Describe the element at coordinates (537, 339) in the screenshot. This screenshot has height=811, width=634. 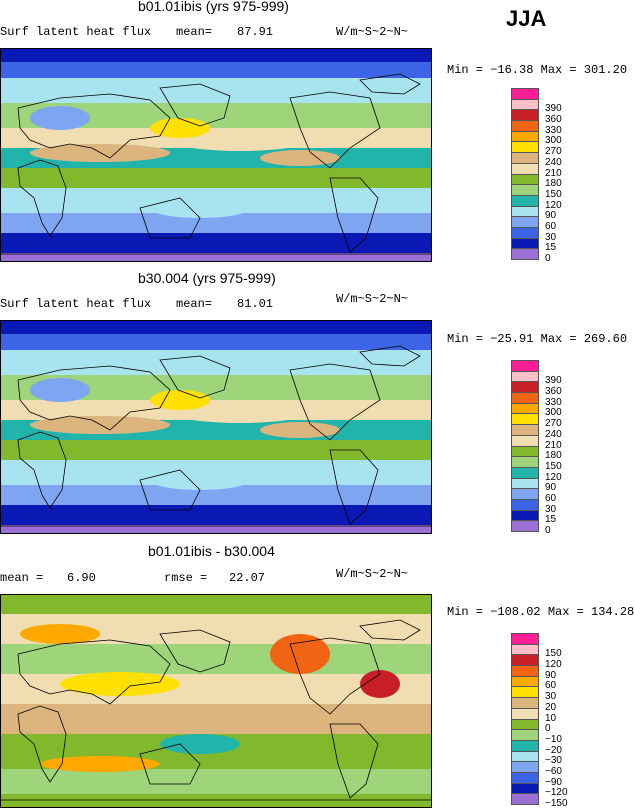
I see `panel2-range: Min = −25.91 Max = 269.60` at that location.